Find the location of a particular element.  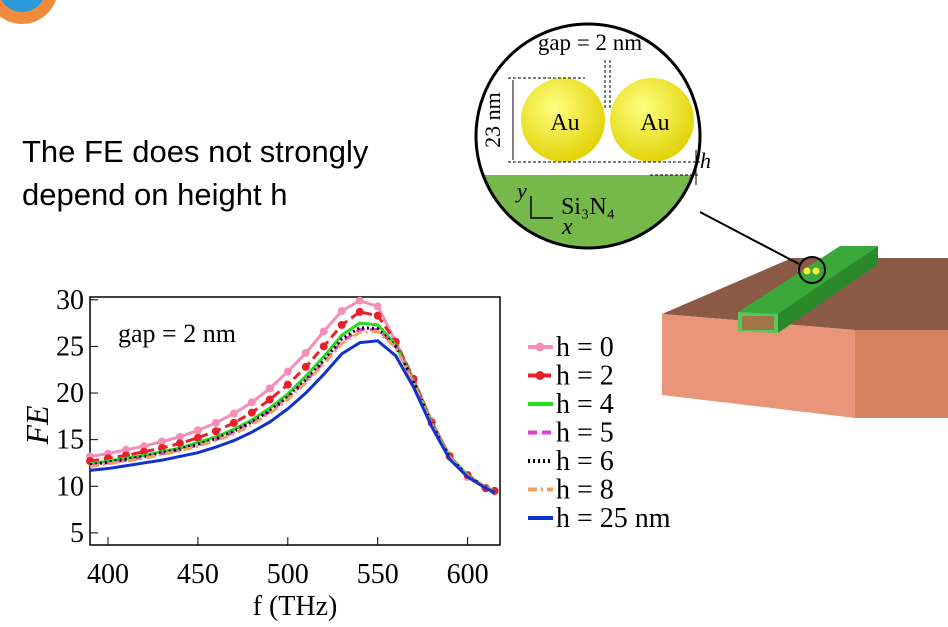

legend-label: h = 8 is located at coordinates (585, 490).